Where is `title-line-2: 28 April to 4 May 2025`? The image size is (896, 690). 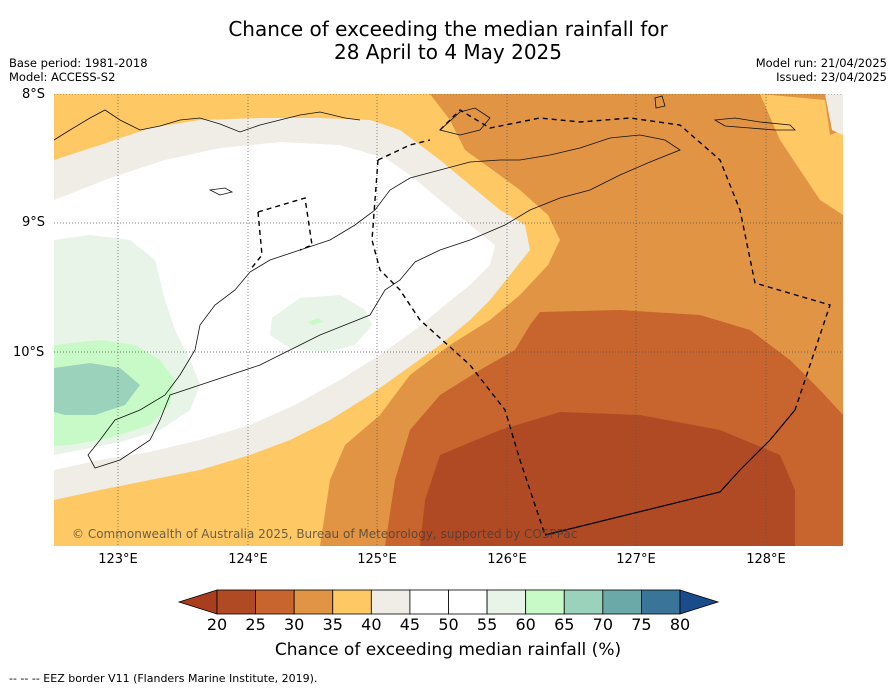
title-line-2: 28 April to 4 May 2025 is located at coordinates (448, 52).